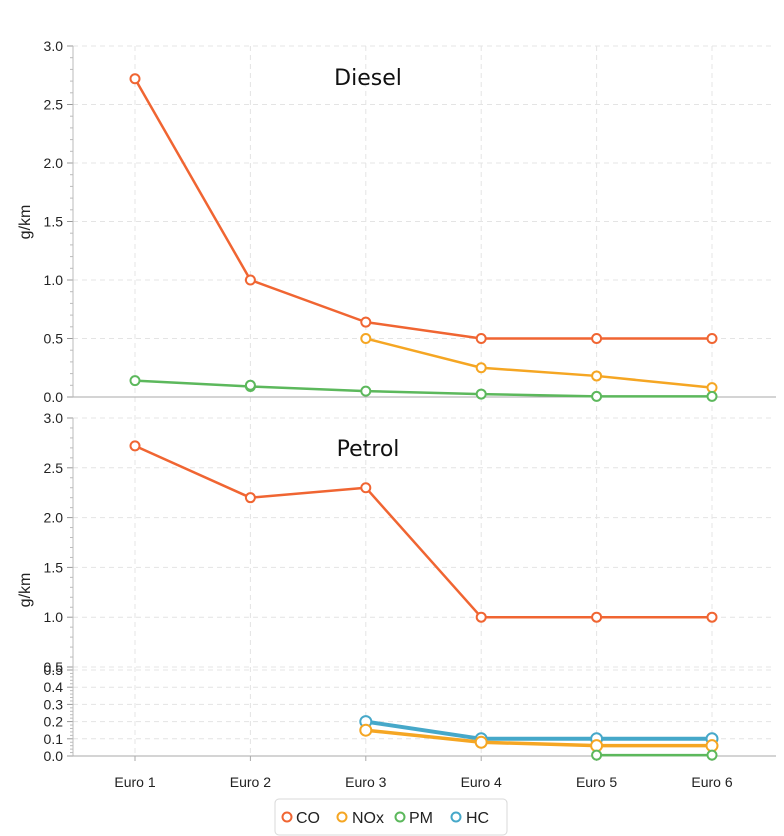 This screenshot has height=836, width=784. I want to click on legend-item-nox: NOx, so click(360, 818).